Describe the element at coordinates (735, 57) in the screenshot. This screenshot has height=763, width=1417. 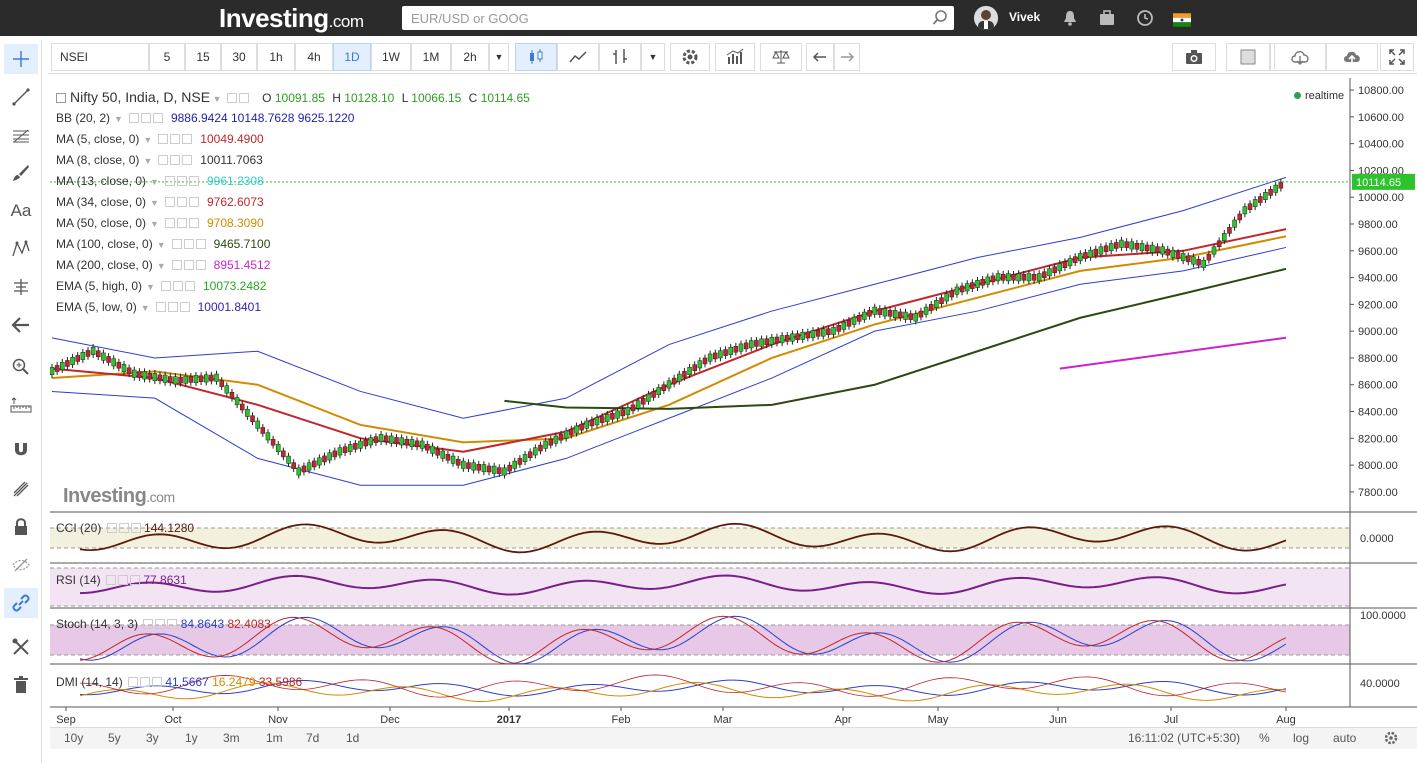
I see `indicators-button` at that location.